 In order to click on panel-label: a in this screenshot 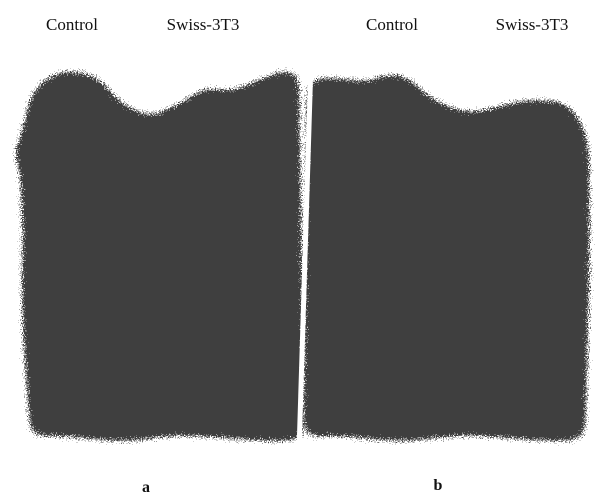, I will do `click(146, 487)`.